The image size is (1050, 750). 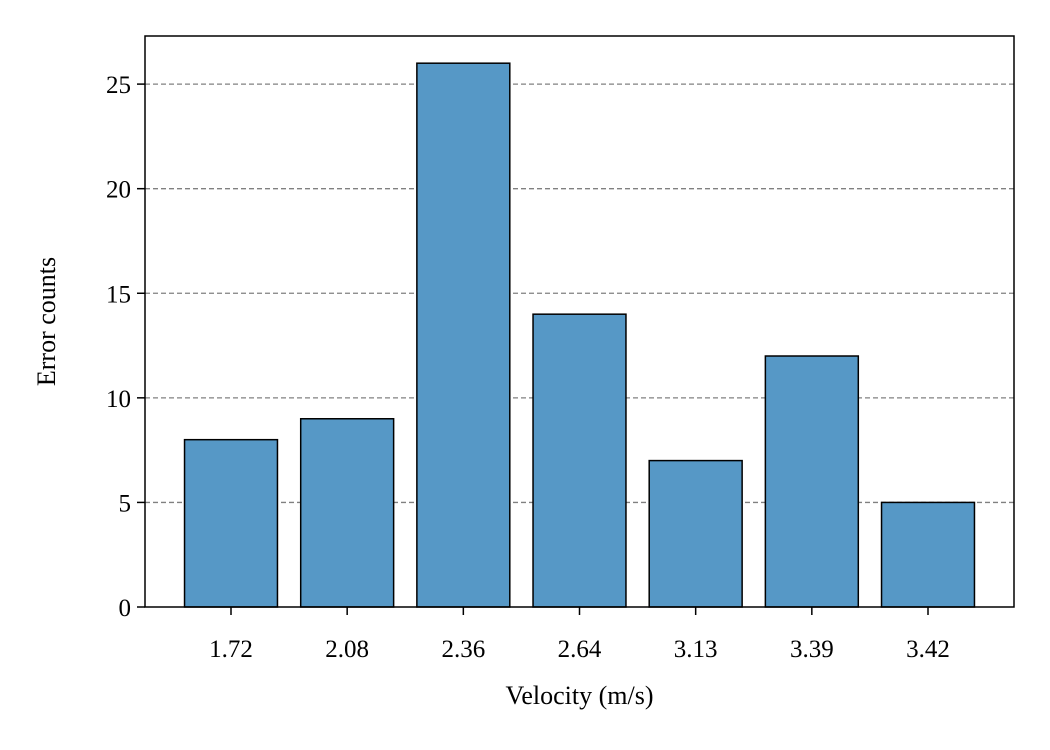 What do you see at coordinates (118, 294) in the screenshot?
I see `y-tick-label: 15` at bounding box center [118, 294].